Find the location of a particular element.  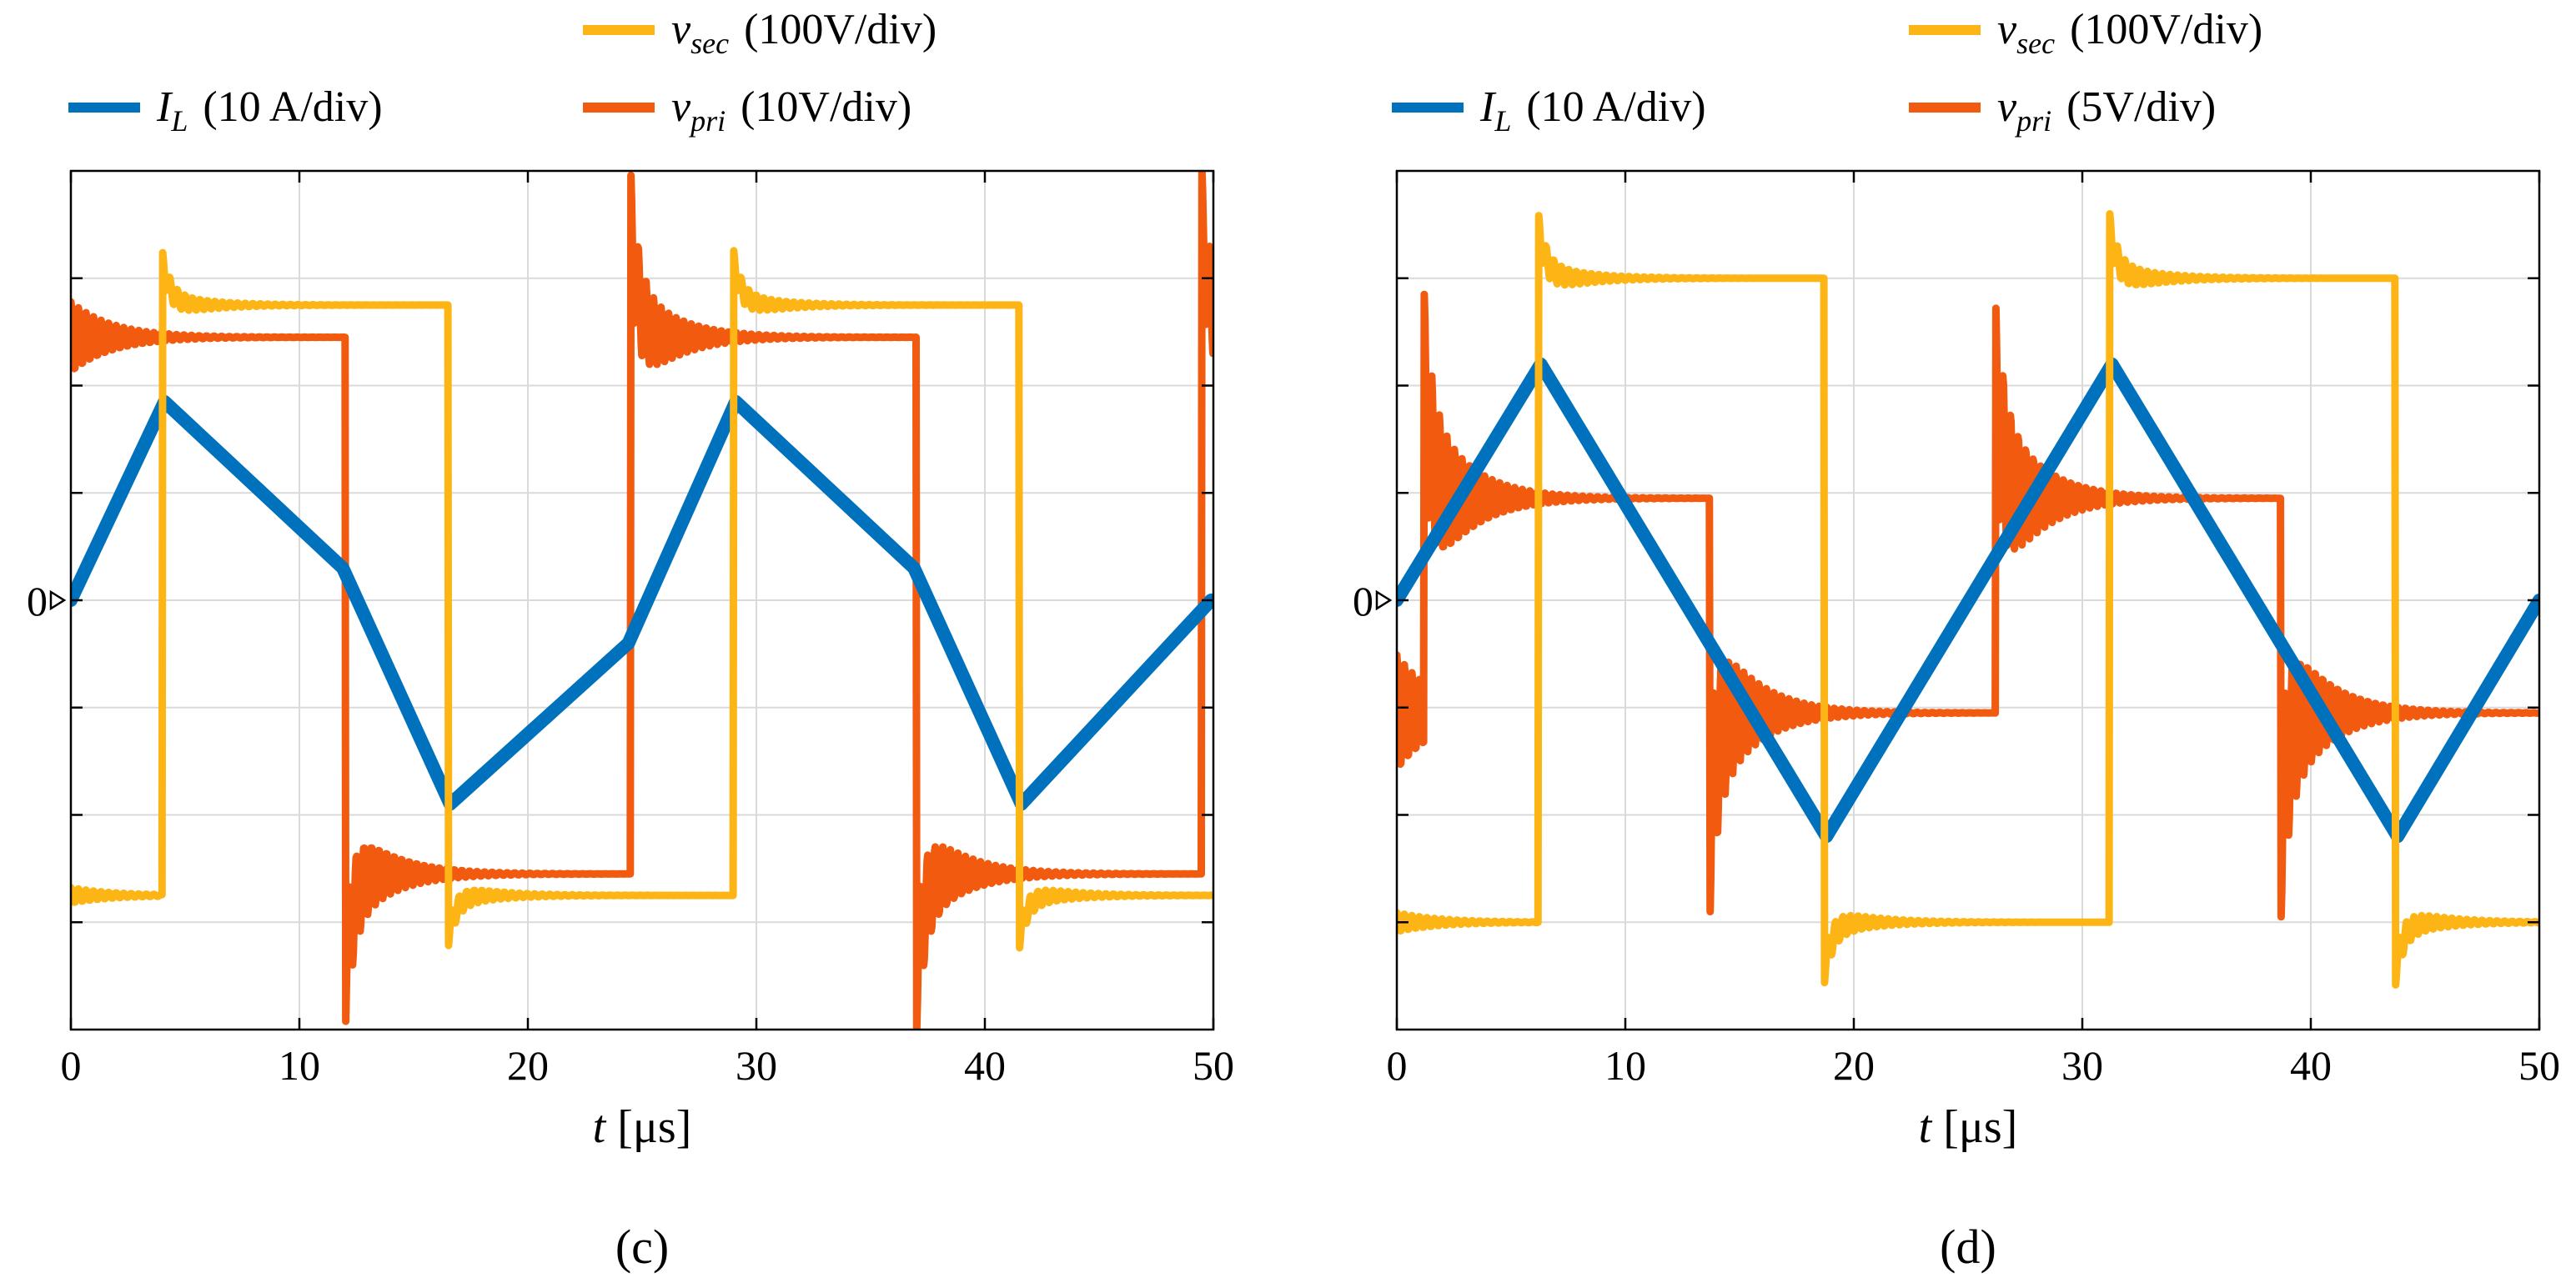

panel-label: (d) is located at coordinates (1968, 1247).